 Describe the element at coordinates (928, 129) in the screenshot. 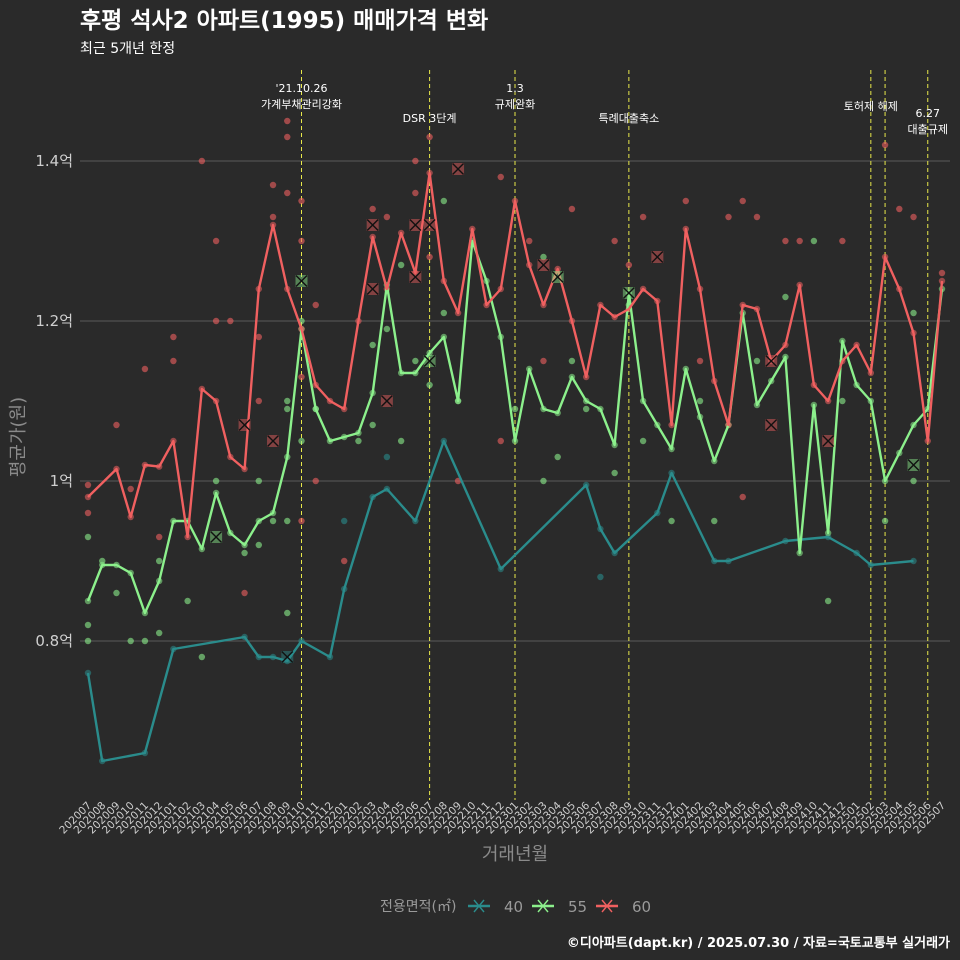

I see `event-label: 대출규제` at that location.